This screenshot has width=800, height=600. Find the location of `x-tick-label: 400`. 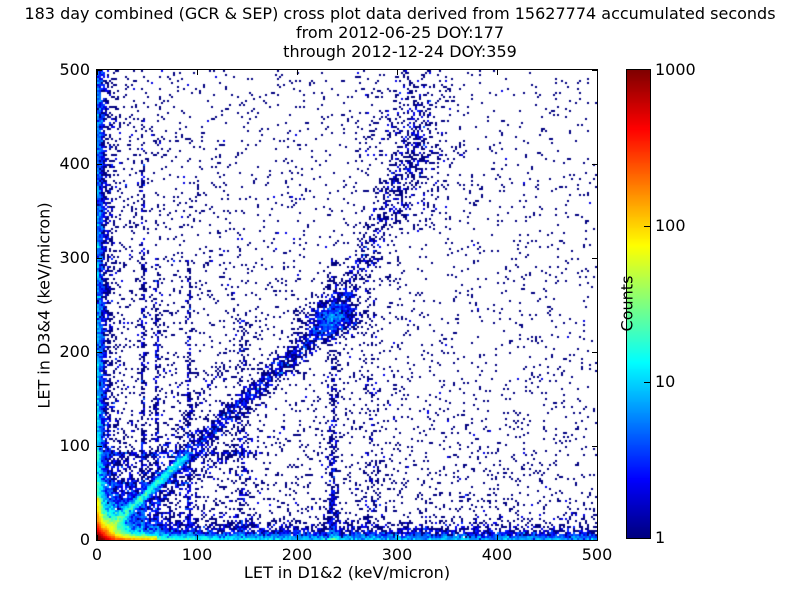

x-tick-label: 400 is located at coordinates (497, 554).